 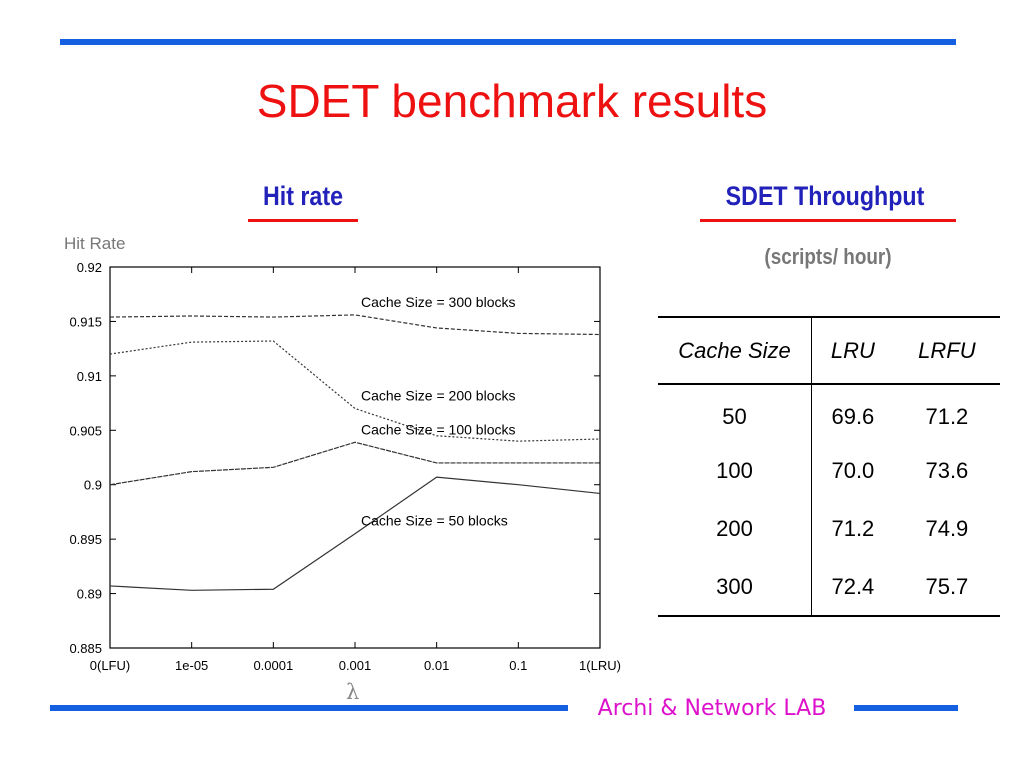 What do you see at coordinates (518, 665) in the screenshot?
I see `x-tick-label: 0.1` at bounding box center [518, 665].